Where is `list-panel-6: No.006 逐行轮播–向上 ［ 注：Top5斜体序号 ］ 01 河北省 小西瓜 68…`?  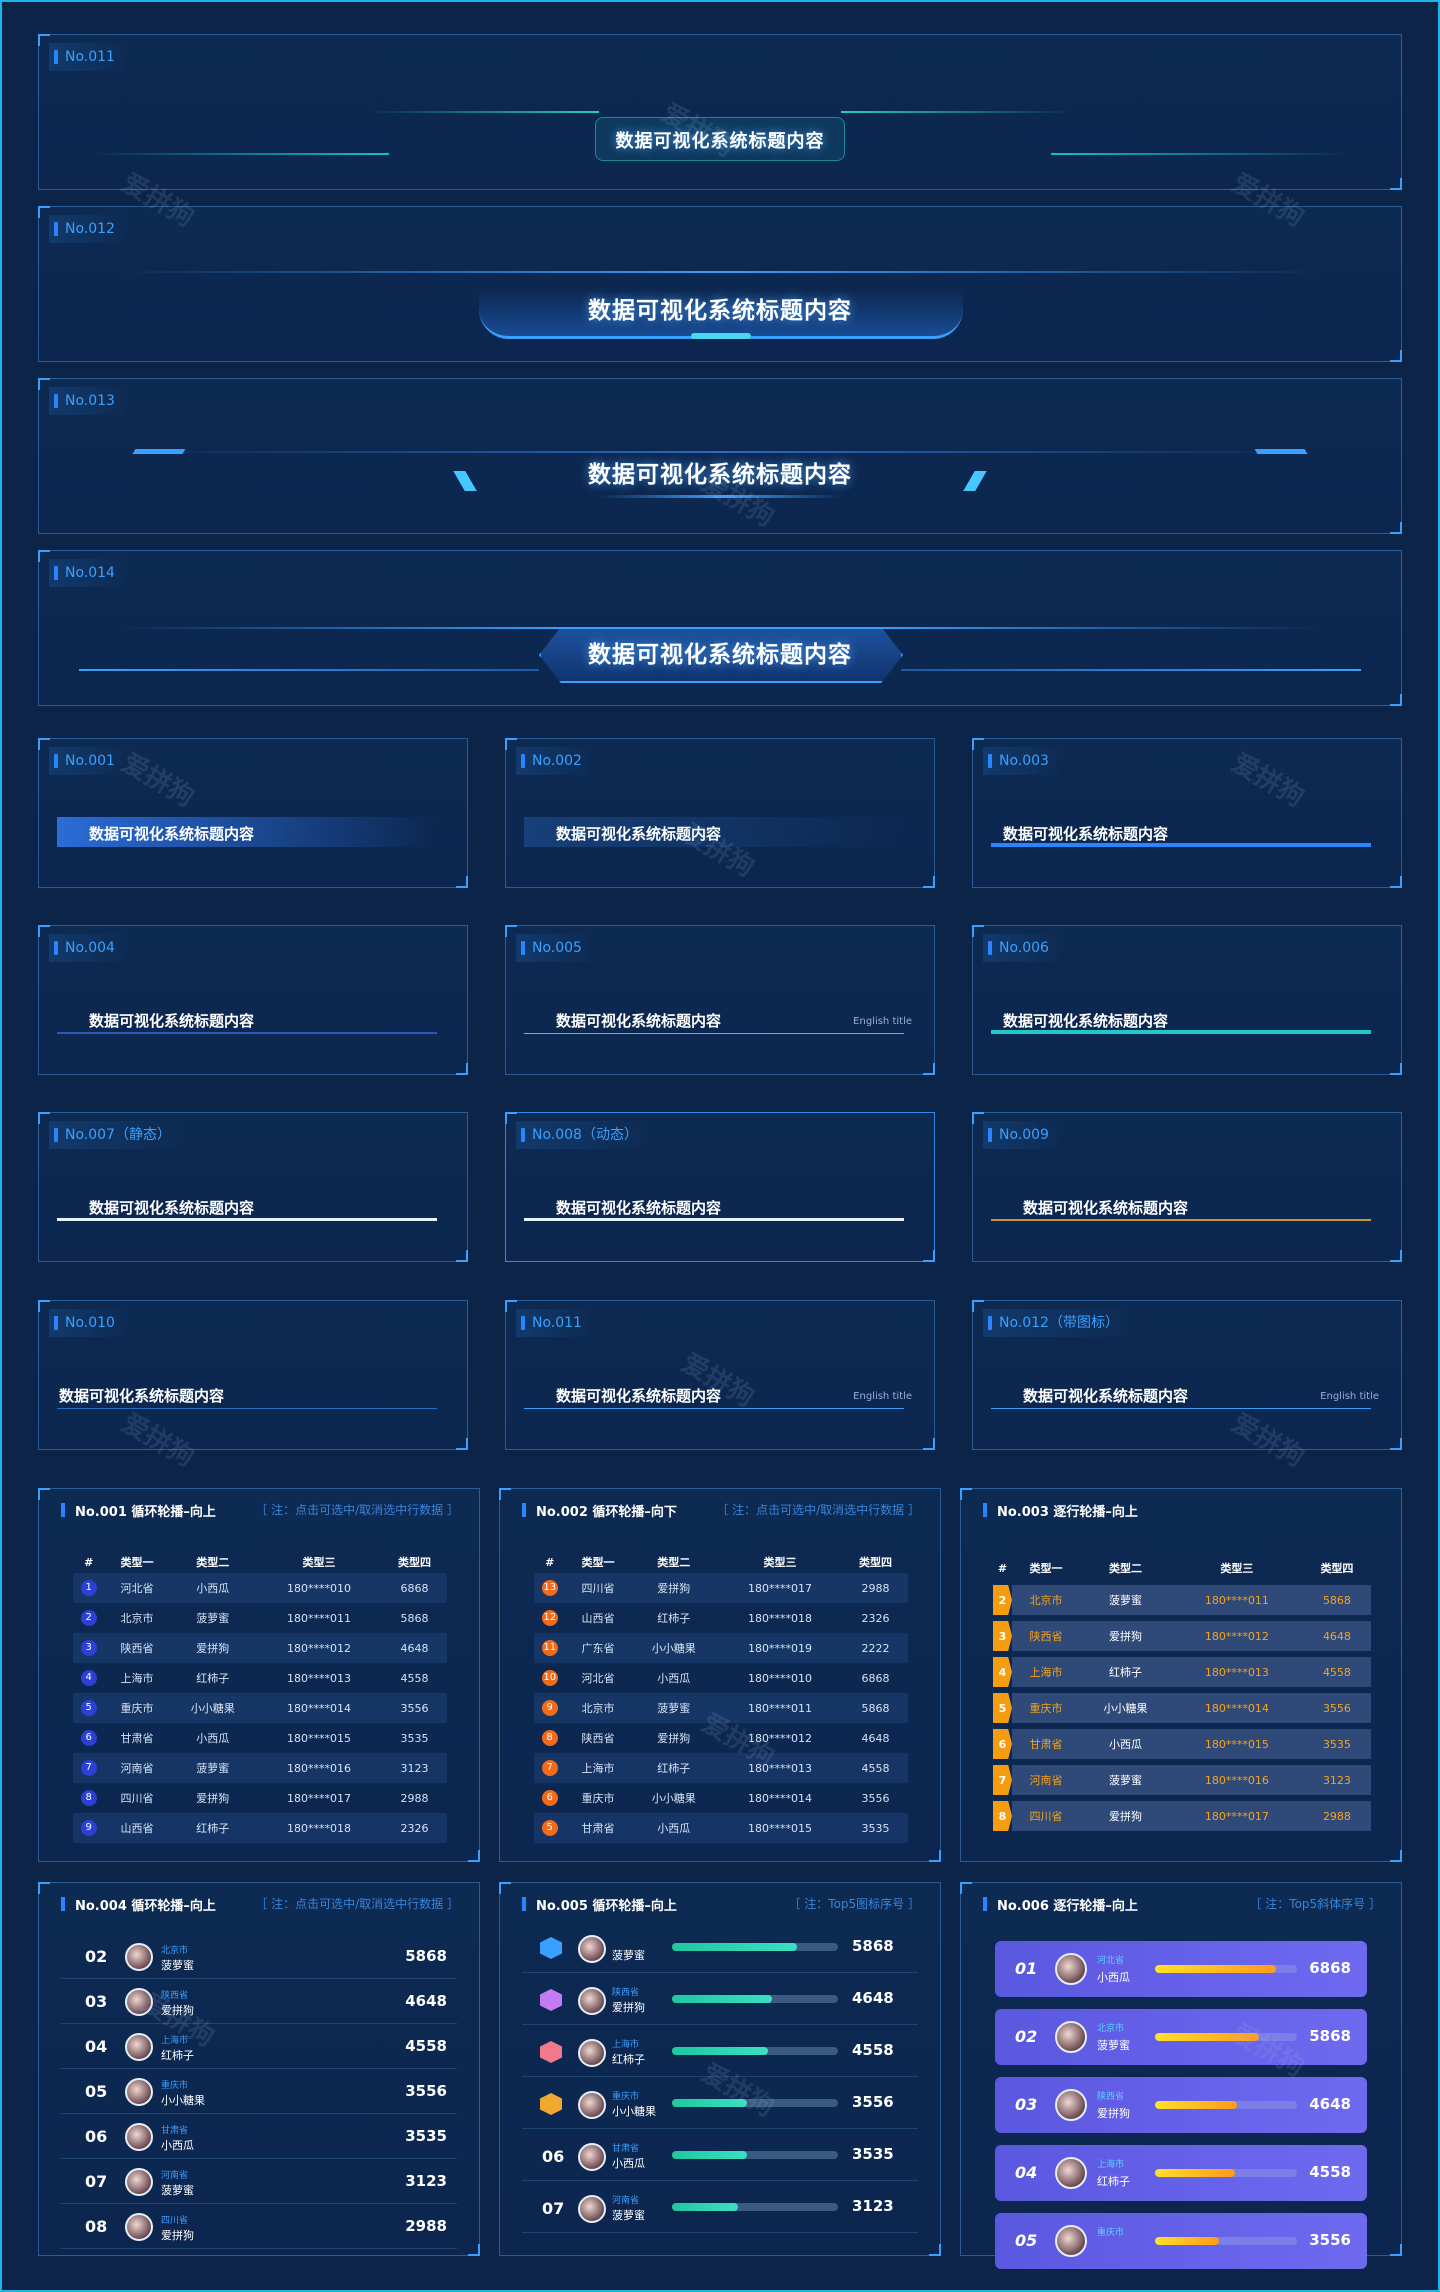 list-panel-6: No.006 逐行轮播–向上 ［ 注：Top5斜体序号 ］ 01 河北省 小西瓜 68… is located at coordinates (1181, 2075).